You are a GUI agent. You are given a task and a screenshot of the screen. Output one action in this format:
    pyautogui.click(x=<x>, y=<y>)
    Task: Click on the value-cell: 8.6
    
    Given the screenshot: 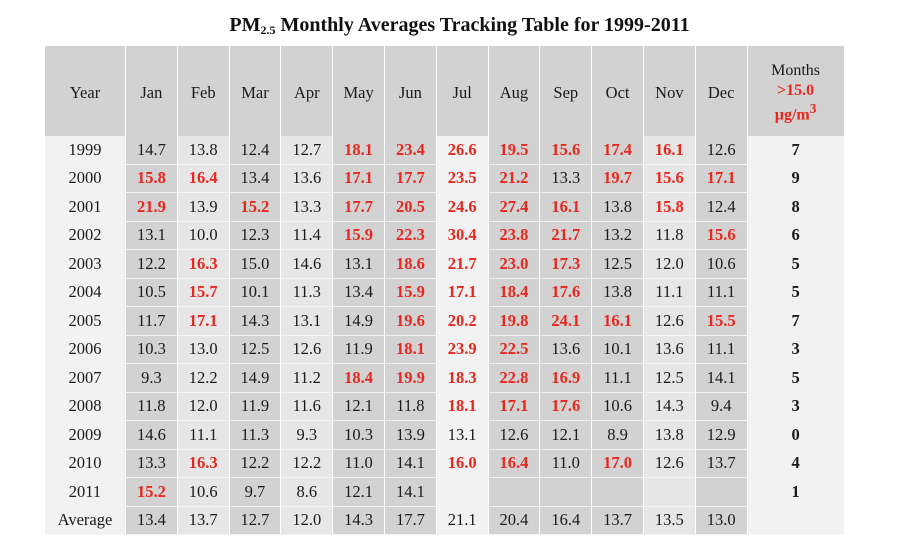 What is the action you would take?
    pyautogui.click(x=306, y=492)
    